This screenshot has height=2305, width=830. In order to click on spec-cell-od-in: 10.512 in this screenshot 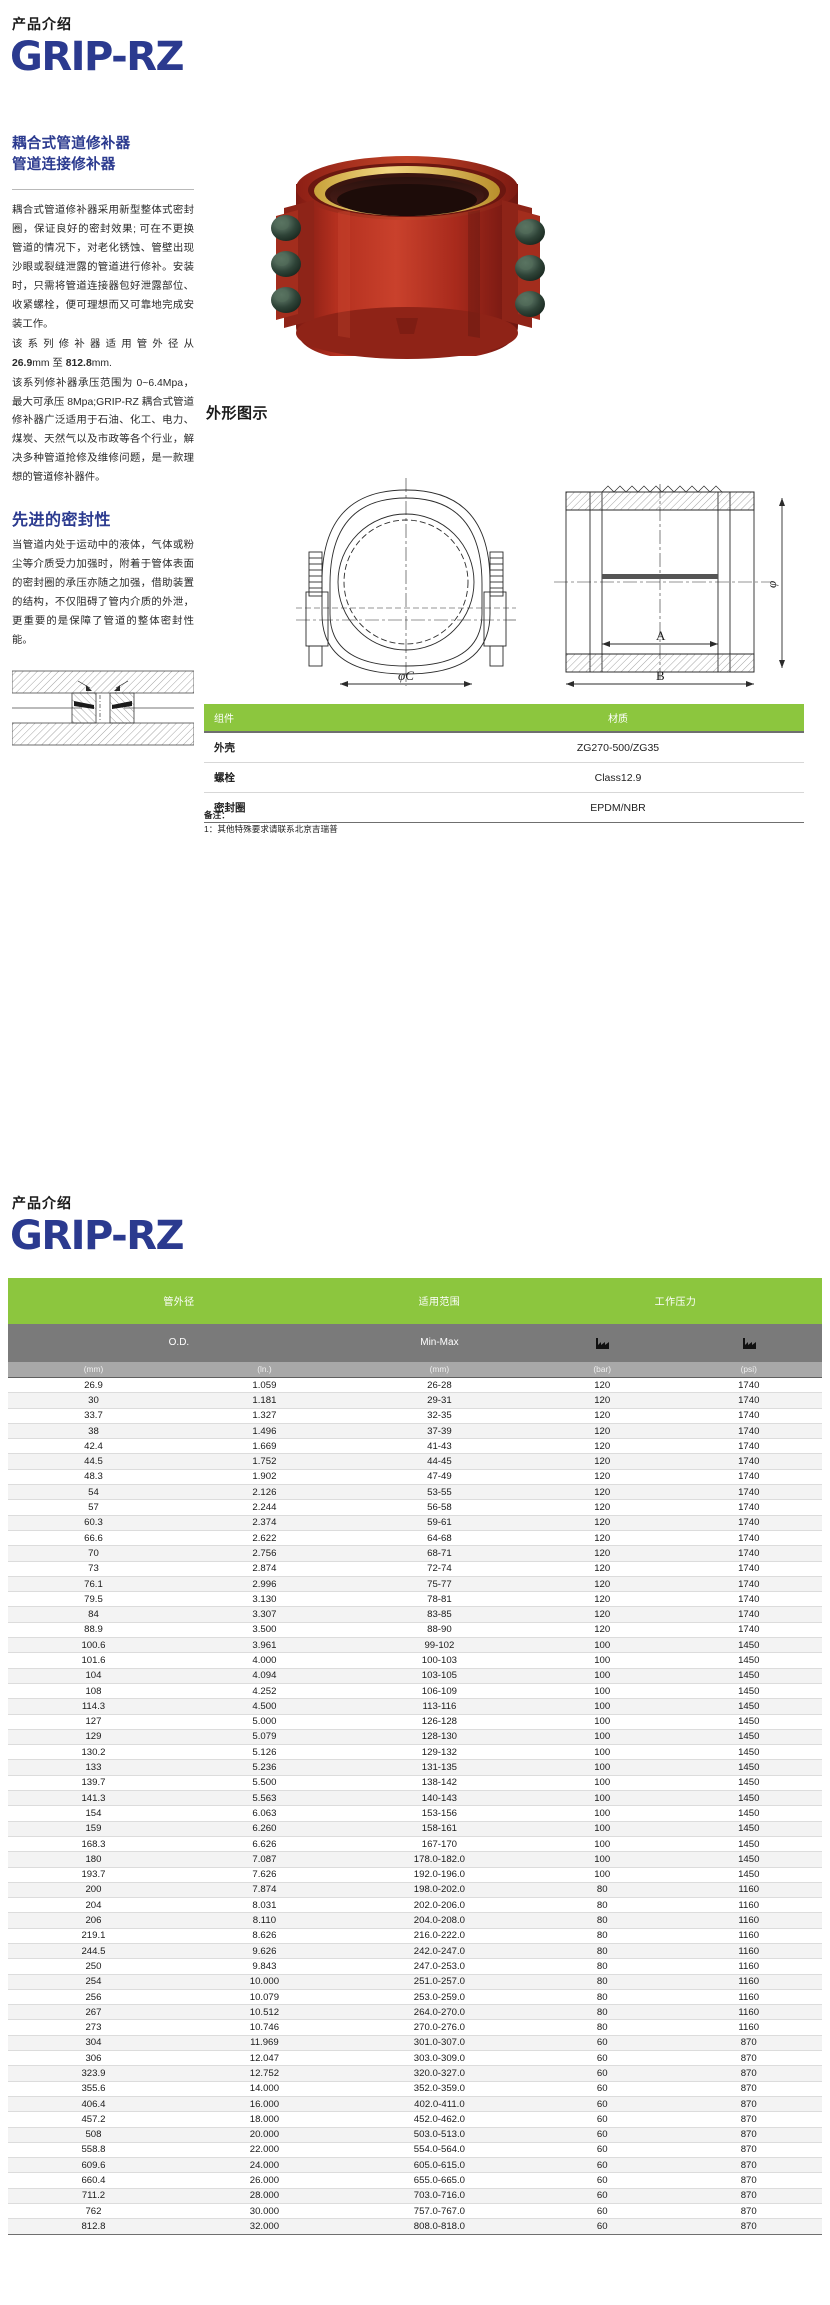, I will do `click(264, 2012)`.